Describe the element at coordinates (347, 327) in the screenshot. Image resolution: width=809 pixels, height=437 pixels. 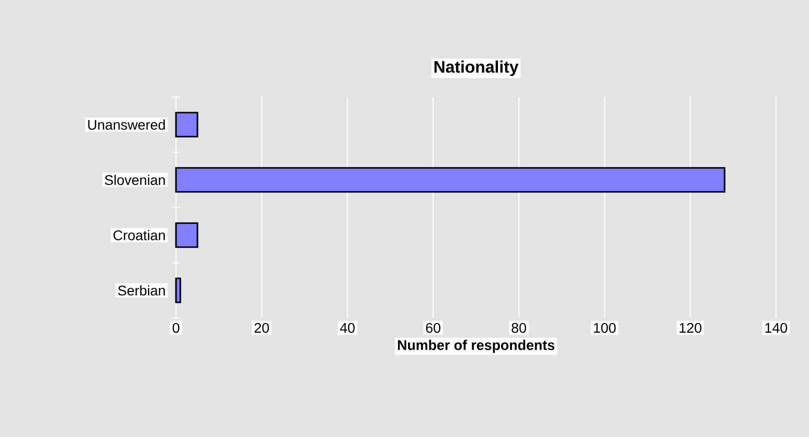
I see `x-tick-label: 40` at that location.